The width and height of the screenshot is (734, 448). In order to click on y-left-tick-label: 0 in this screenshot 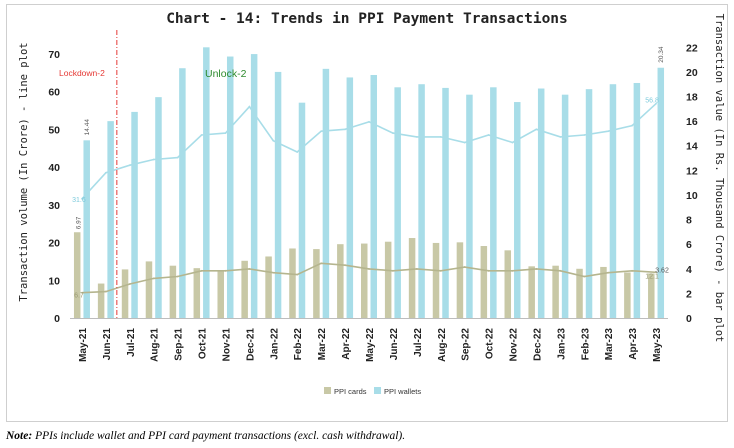, I will do `click(57, 319)`.